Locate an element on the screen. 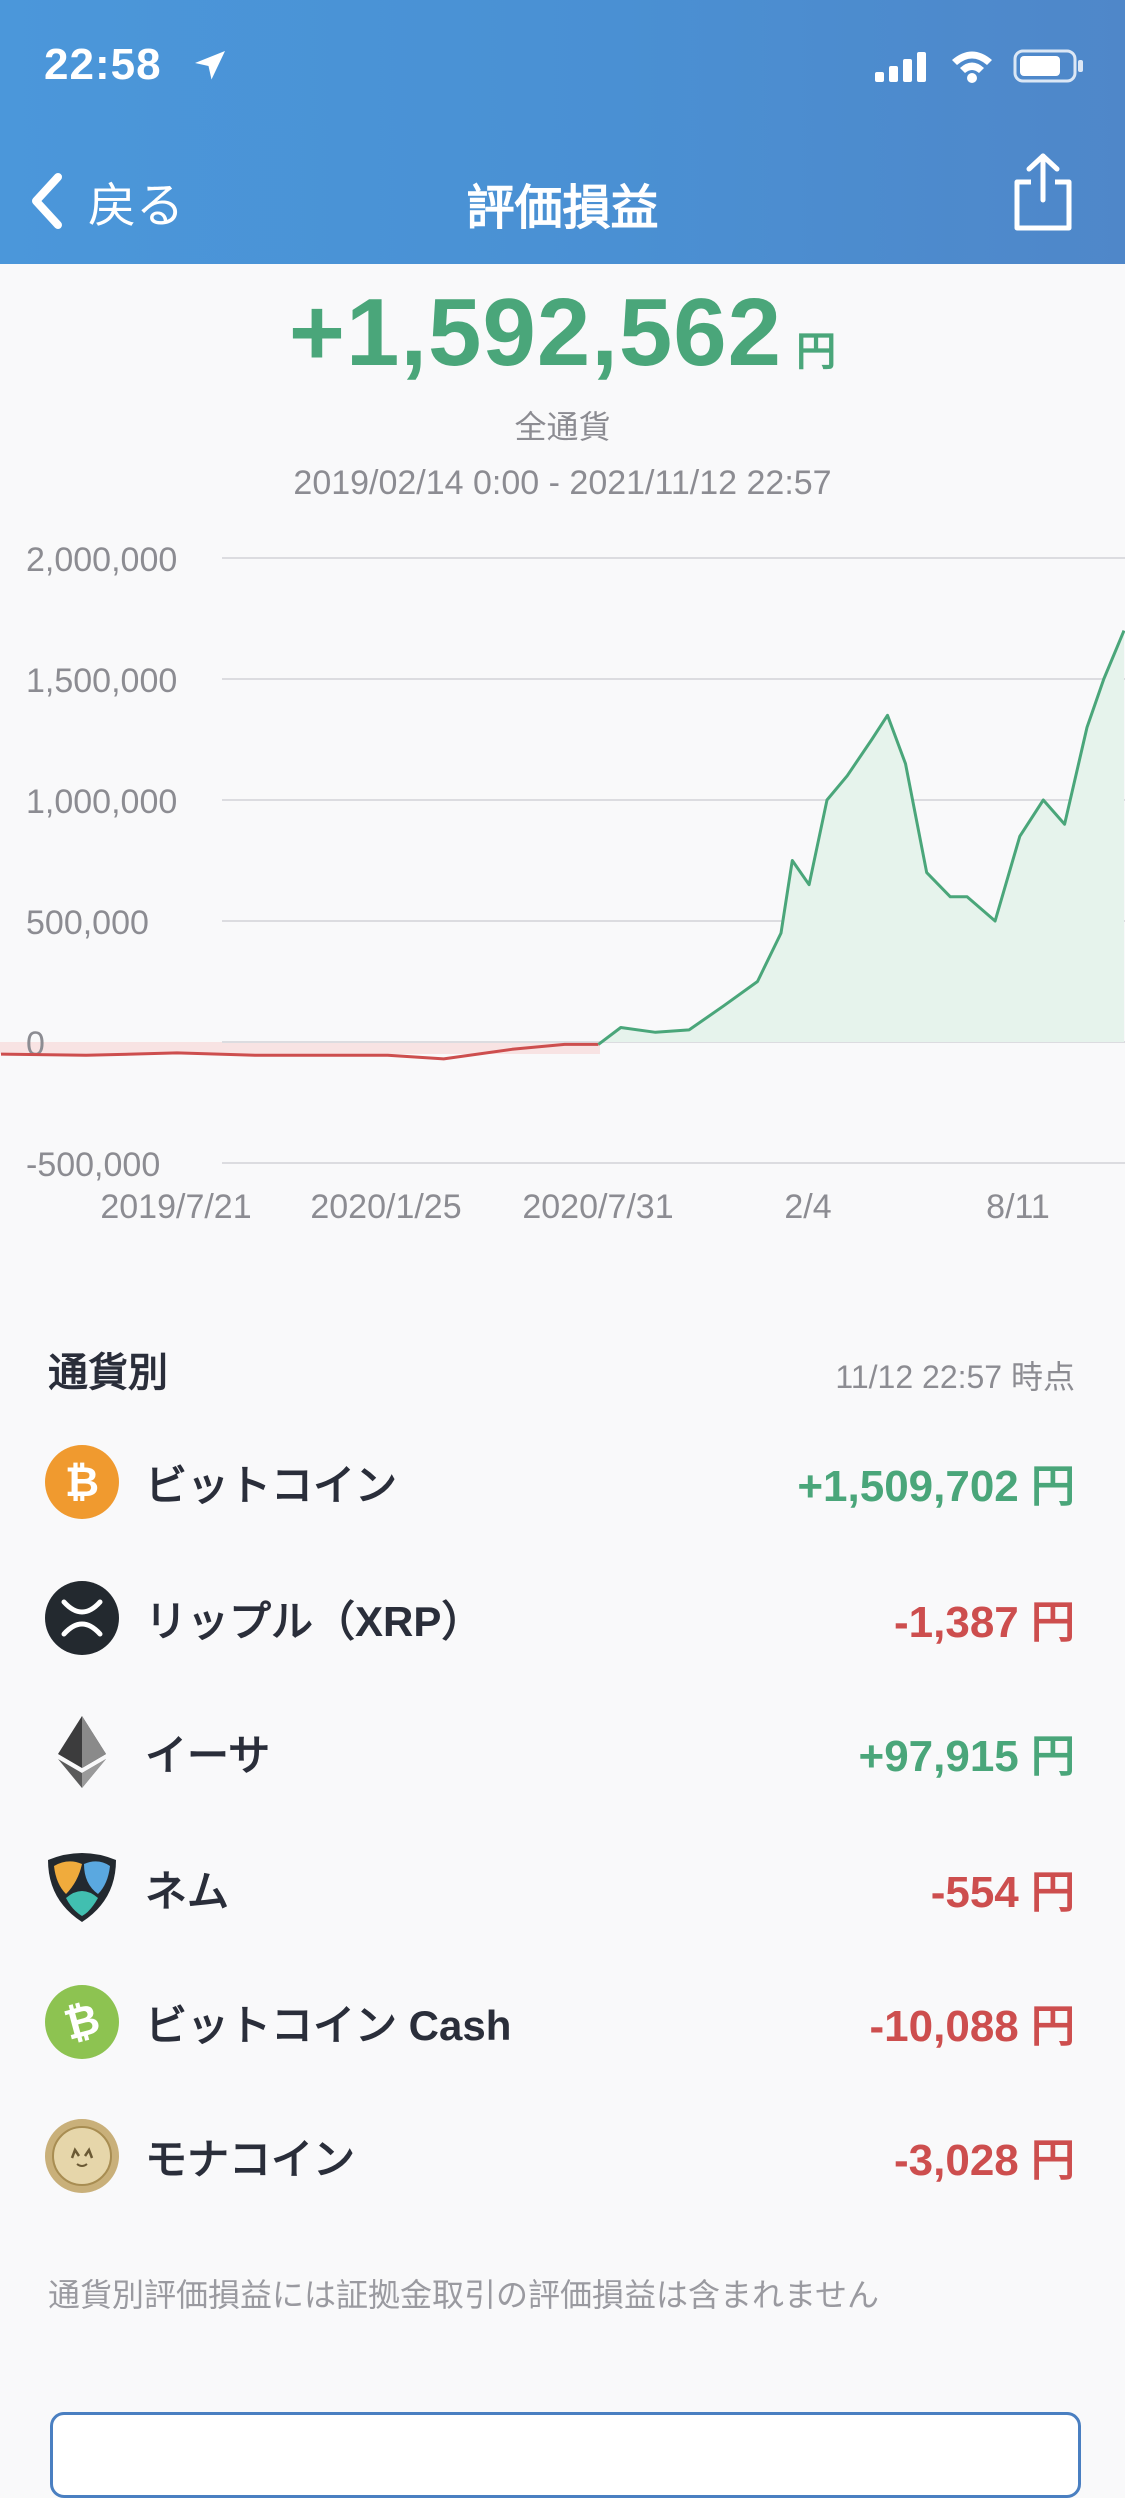 Image resolution: width=1125 pixels, height=2498 pixels. bottom-action-button is located at coordinates (565, 2455).